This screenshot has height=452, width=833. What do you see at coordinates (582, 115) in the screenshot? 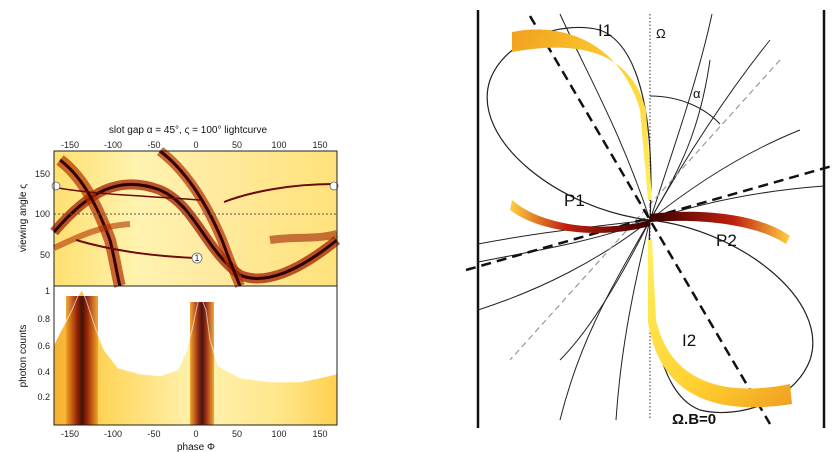
I see `beam-I1` at bounding box center [582, 115].